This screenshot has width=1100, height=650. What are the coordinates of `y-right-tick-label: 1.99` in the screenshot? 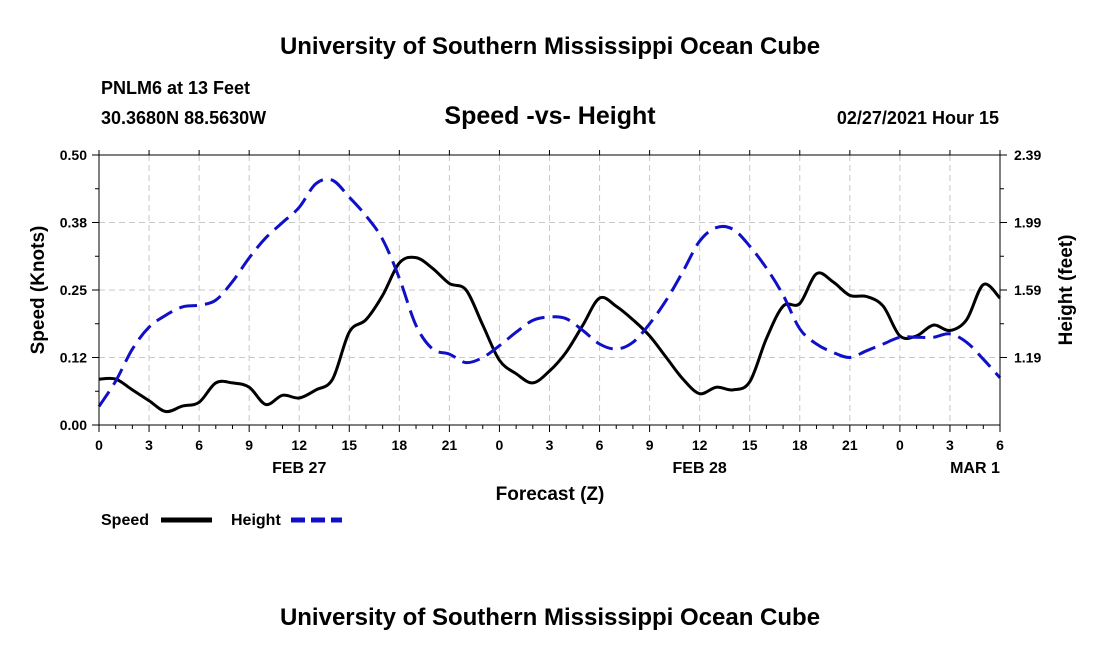 It's located at (1027, 223).